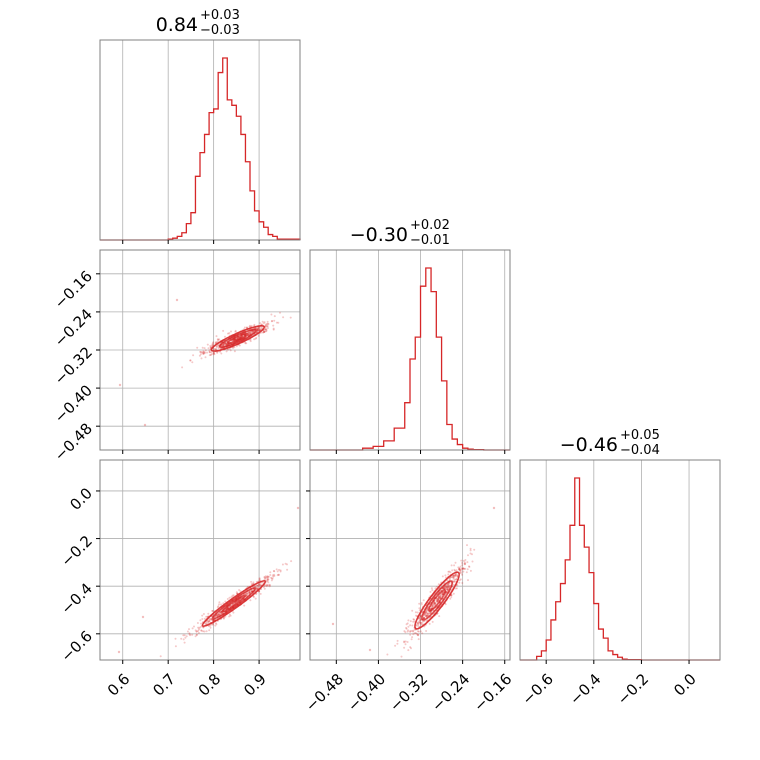 This screenshot has height=760, width=760. I want to click on hist-0-title-plus: +0.03, so click(220, 15).